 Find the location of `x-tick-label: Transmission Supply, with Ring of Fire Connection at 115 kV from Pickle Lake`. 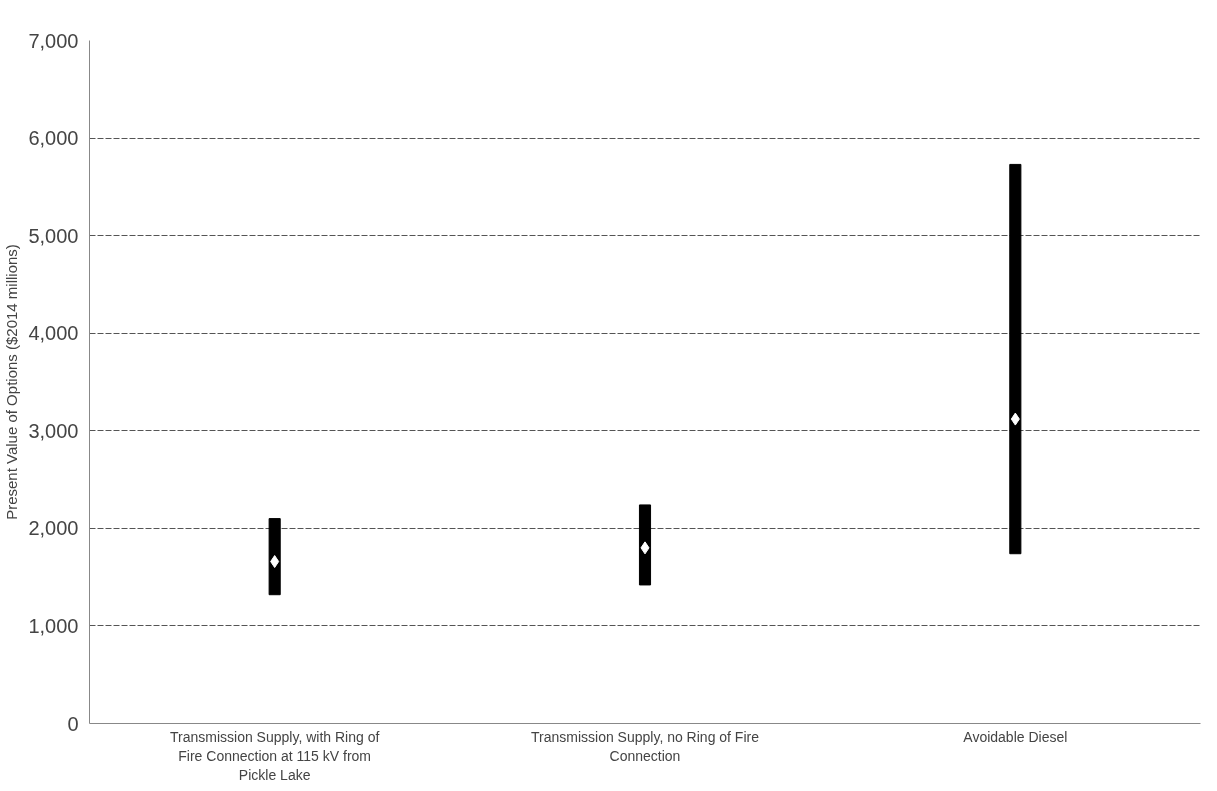

x-tick-label: Transmission Supply, with Ring of Fire Connection at 115 kV from Pickle Lake is located at coordinates (275, 755).